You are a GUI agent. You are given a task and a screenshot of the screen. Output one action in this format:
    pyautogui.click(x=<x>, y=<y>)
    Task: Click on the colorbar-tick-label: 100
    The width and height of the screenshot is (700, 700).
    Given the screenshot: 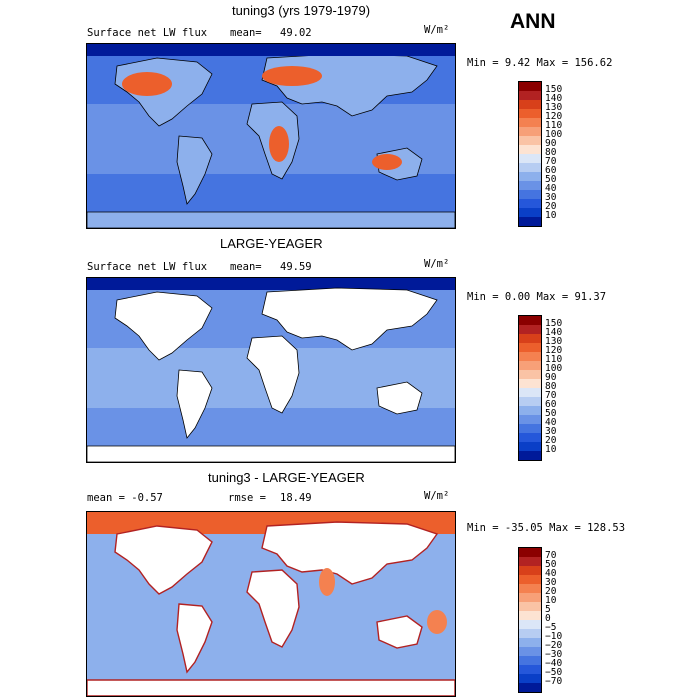 What is the action you would take?
    pyautogui.click(x=554, y=368)
    